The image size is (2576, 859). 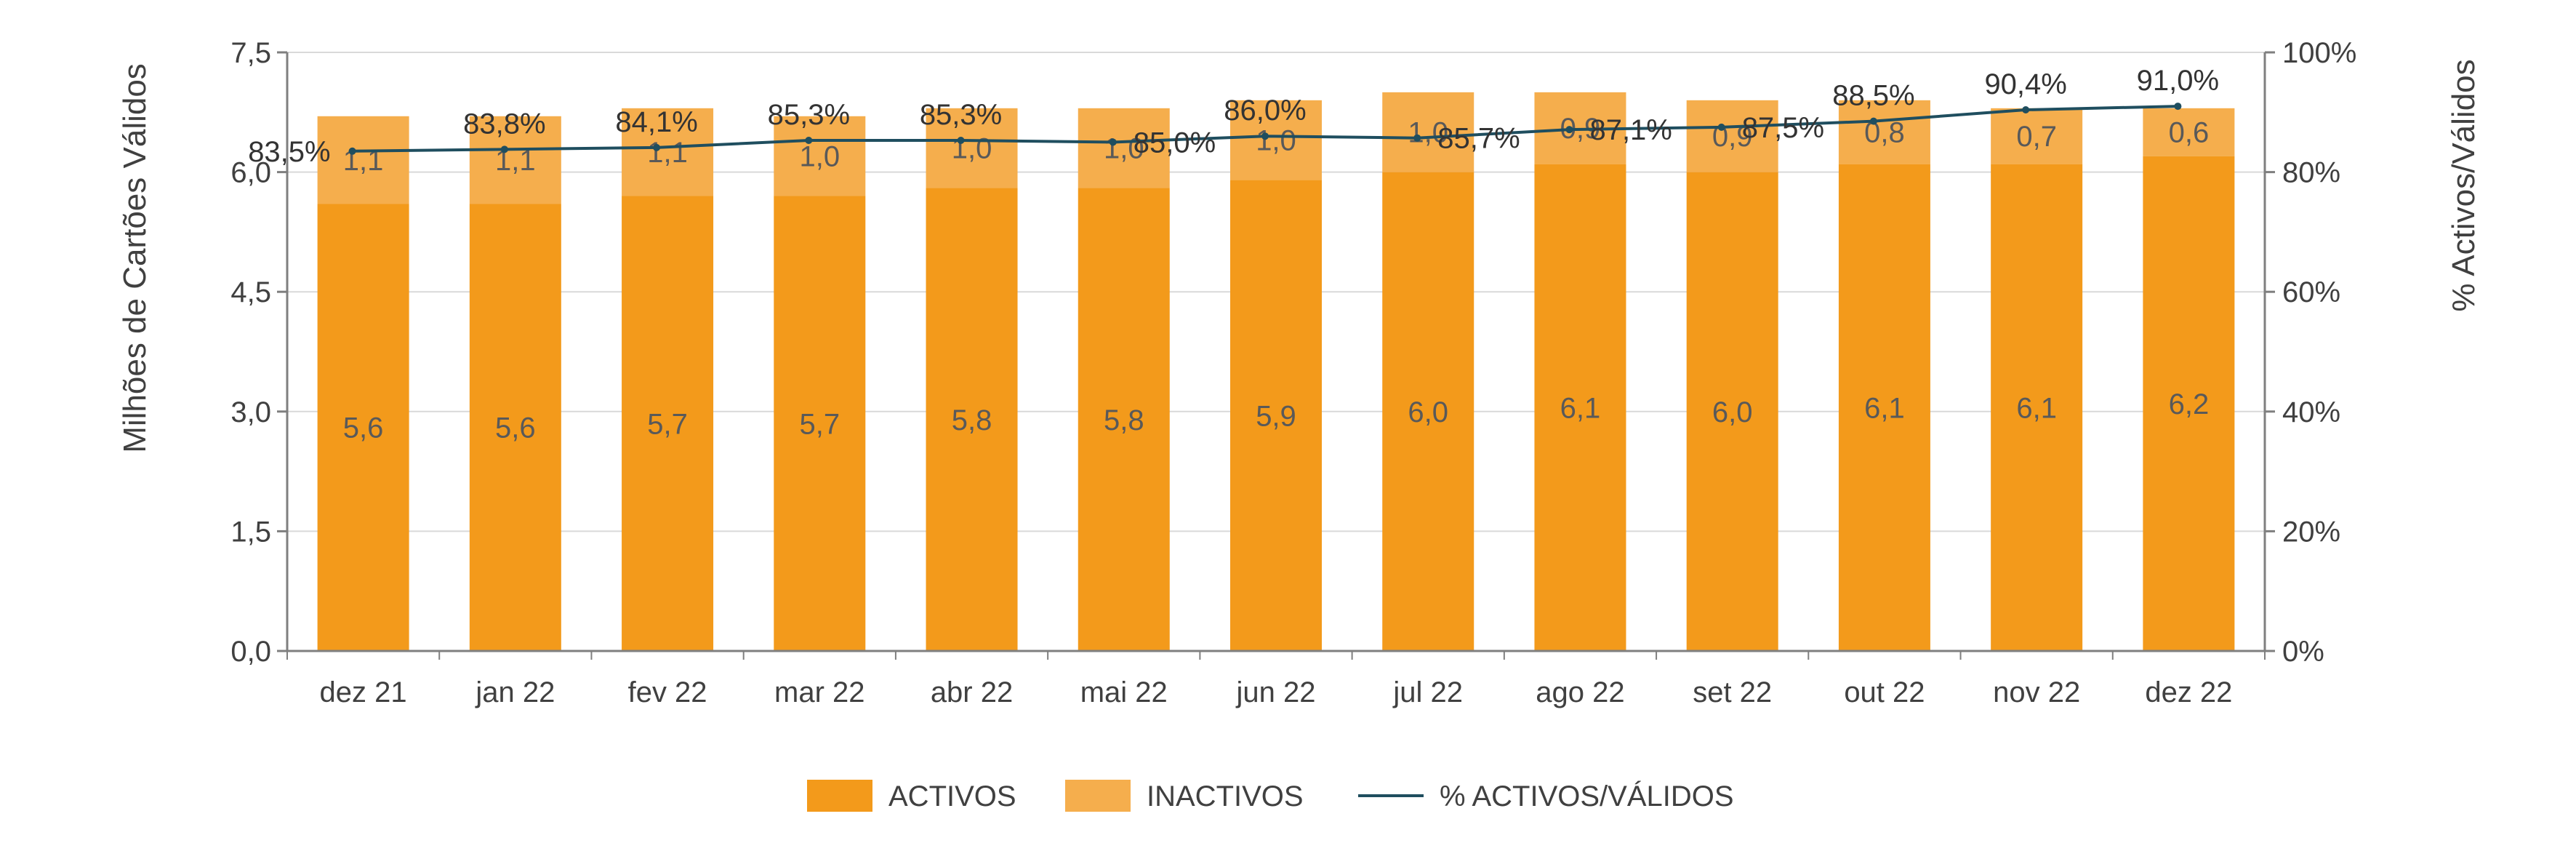 I want to click on pct-label: 85,0%, so click(x=1174, y=143).